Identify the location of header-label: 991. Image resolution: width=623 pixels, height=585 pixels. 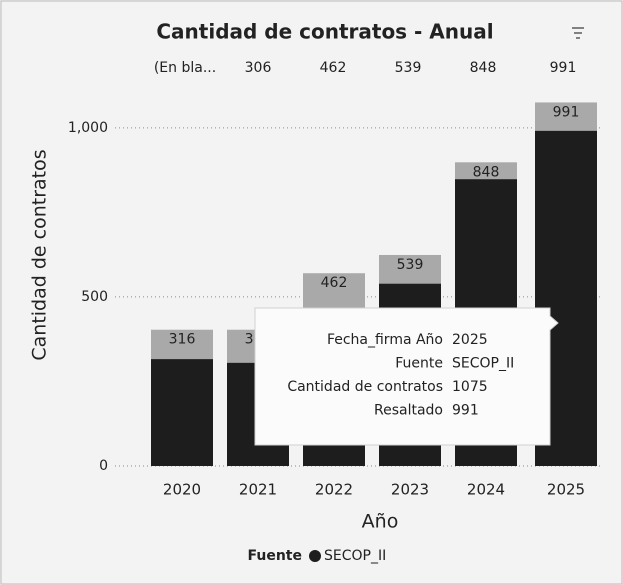
(563, 68).